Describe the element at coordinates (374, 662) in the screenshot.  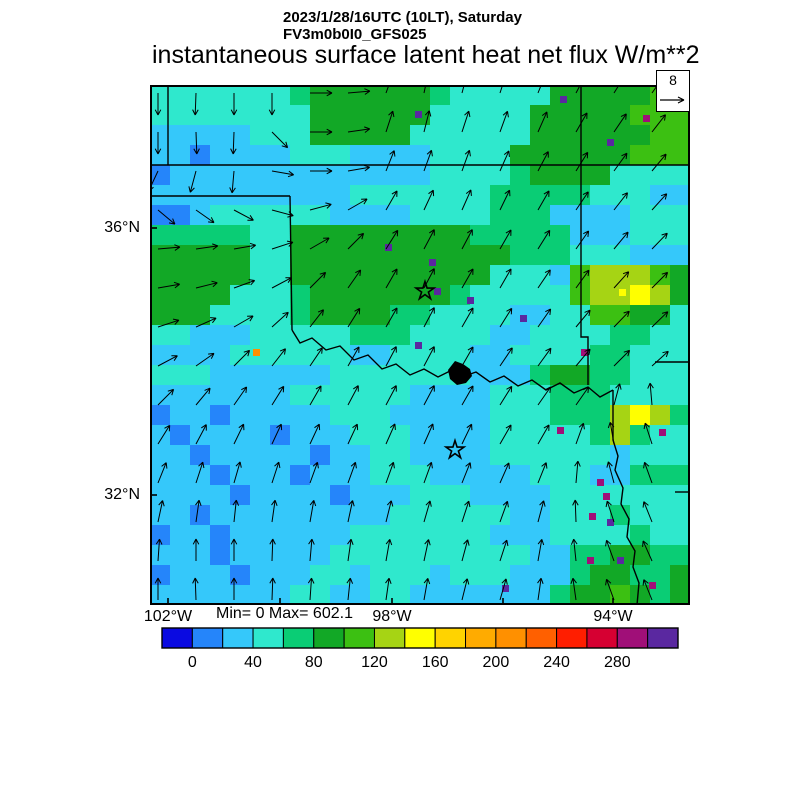
I see `svg-text: 120` at that location.